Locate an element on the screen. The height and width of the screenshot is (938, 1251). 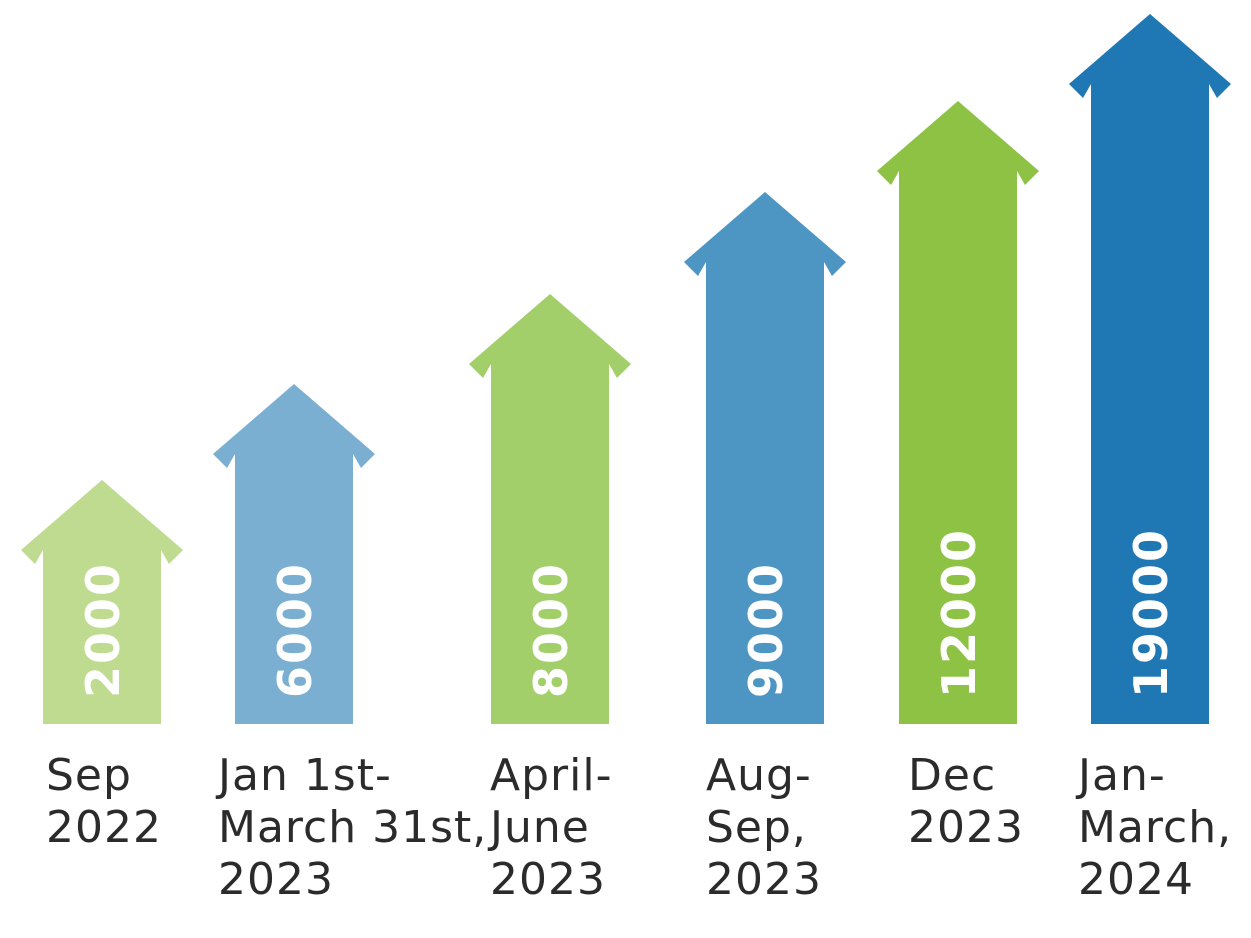
value-label-3: 8000 is located at coordinates (551, 630).